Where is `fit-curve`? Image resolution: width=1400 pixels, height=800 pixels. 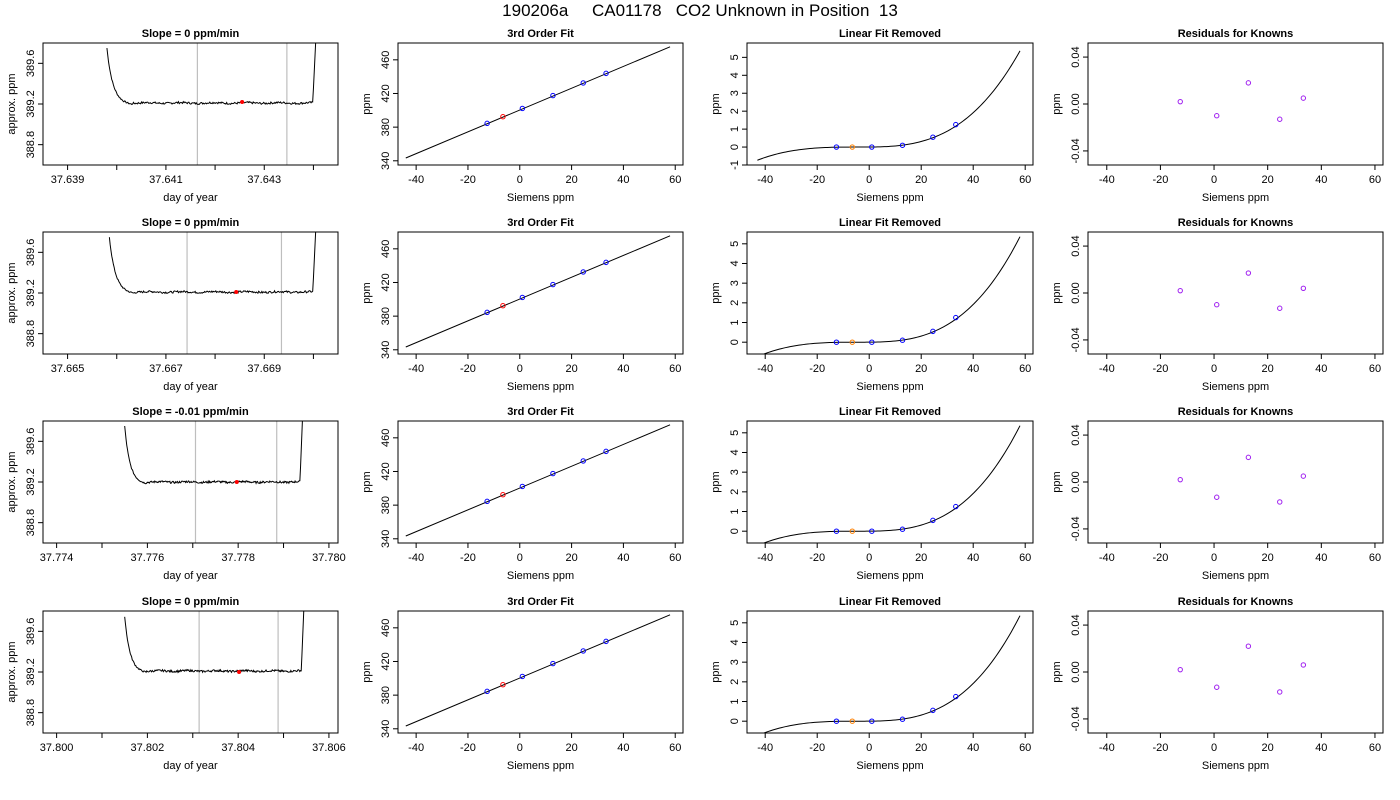
fit-curve is located at coordinates (889, 105).